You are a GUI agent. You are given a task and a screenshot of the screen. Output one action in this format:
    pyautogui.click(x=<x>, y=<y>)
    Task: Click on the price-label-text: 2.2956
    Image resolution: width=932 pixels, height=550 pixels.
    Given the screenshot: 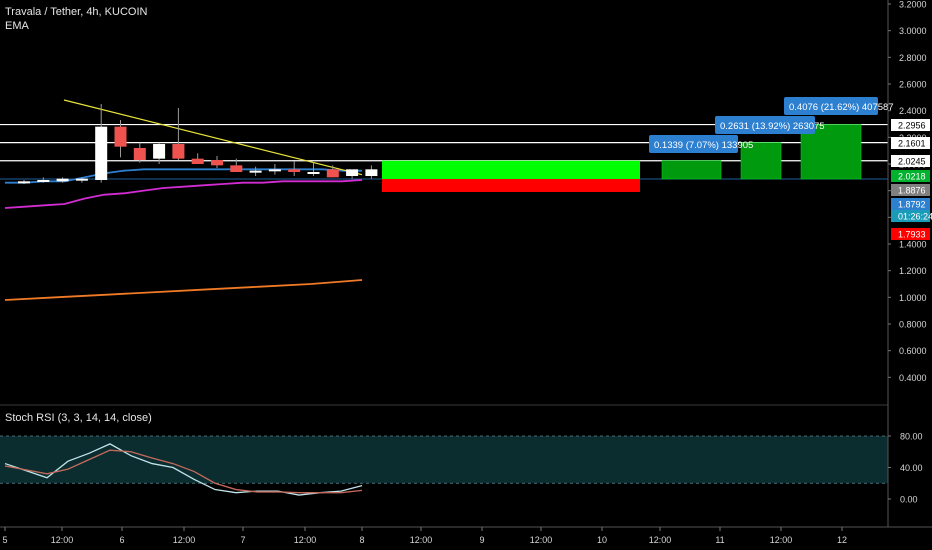 What is the action you would take?
    pyautogui.click(x=912, y=126)
    